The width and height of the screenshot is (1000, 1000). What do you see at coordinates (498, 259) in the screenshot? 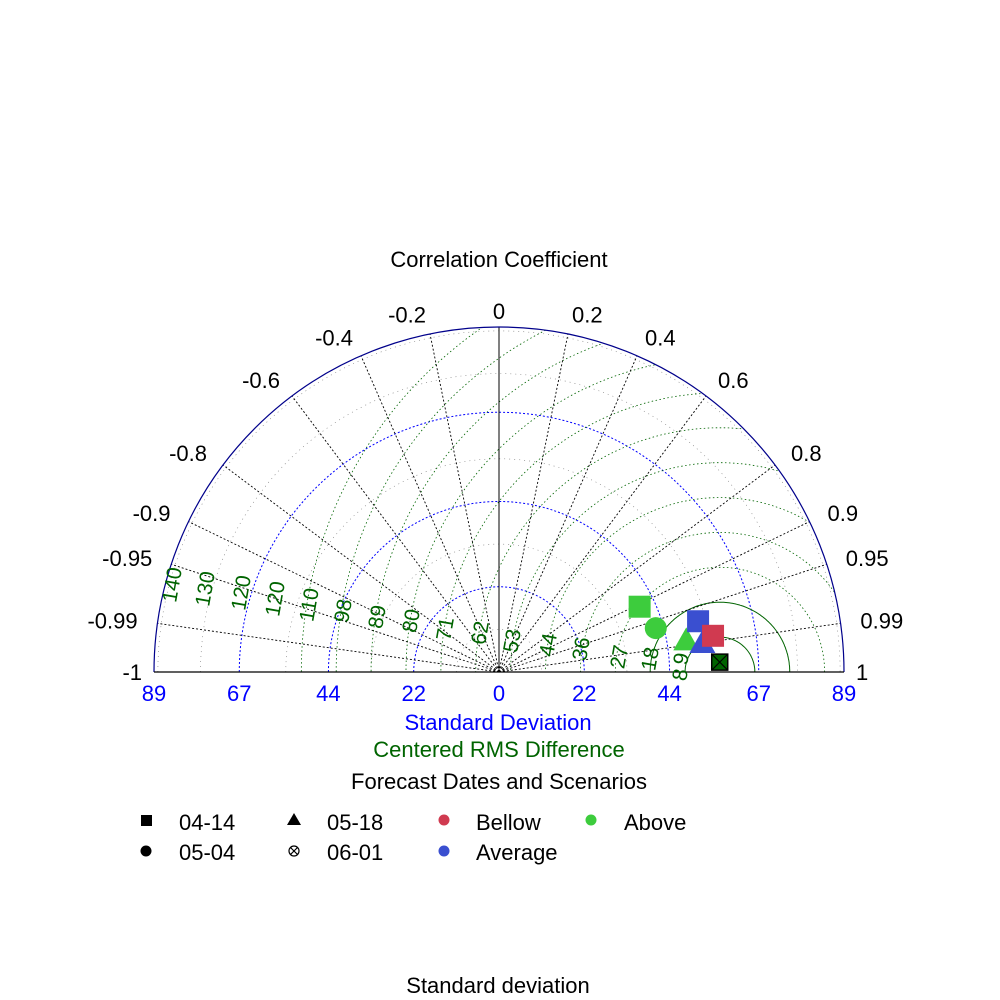
I see `chart-title: Correlation Coefficient` at bounding box center [498, 259].